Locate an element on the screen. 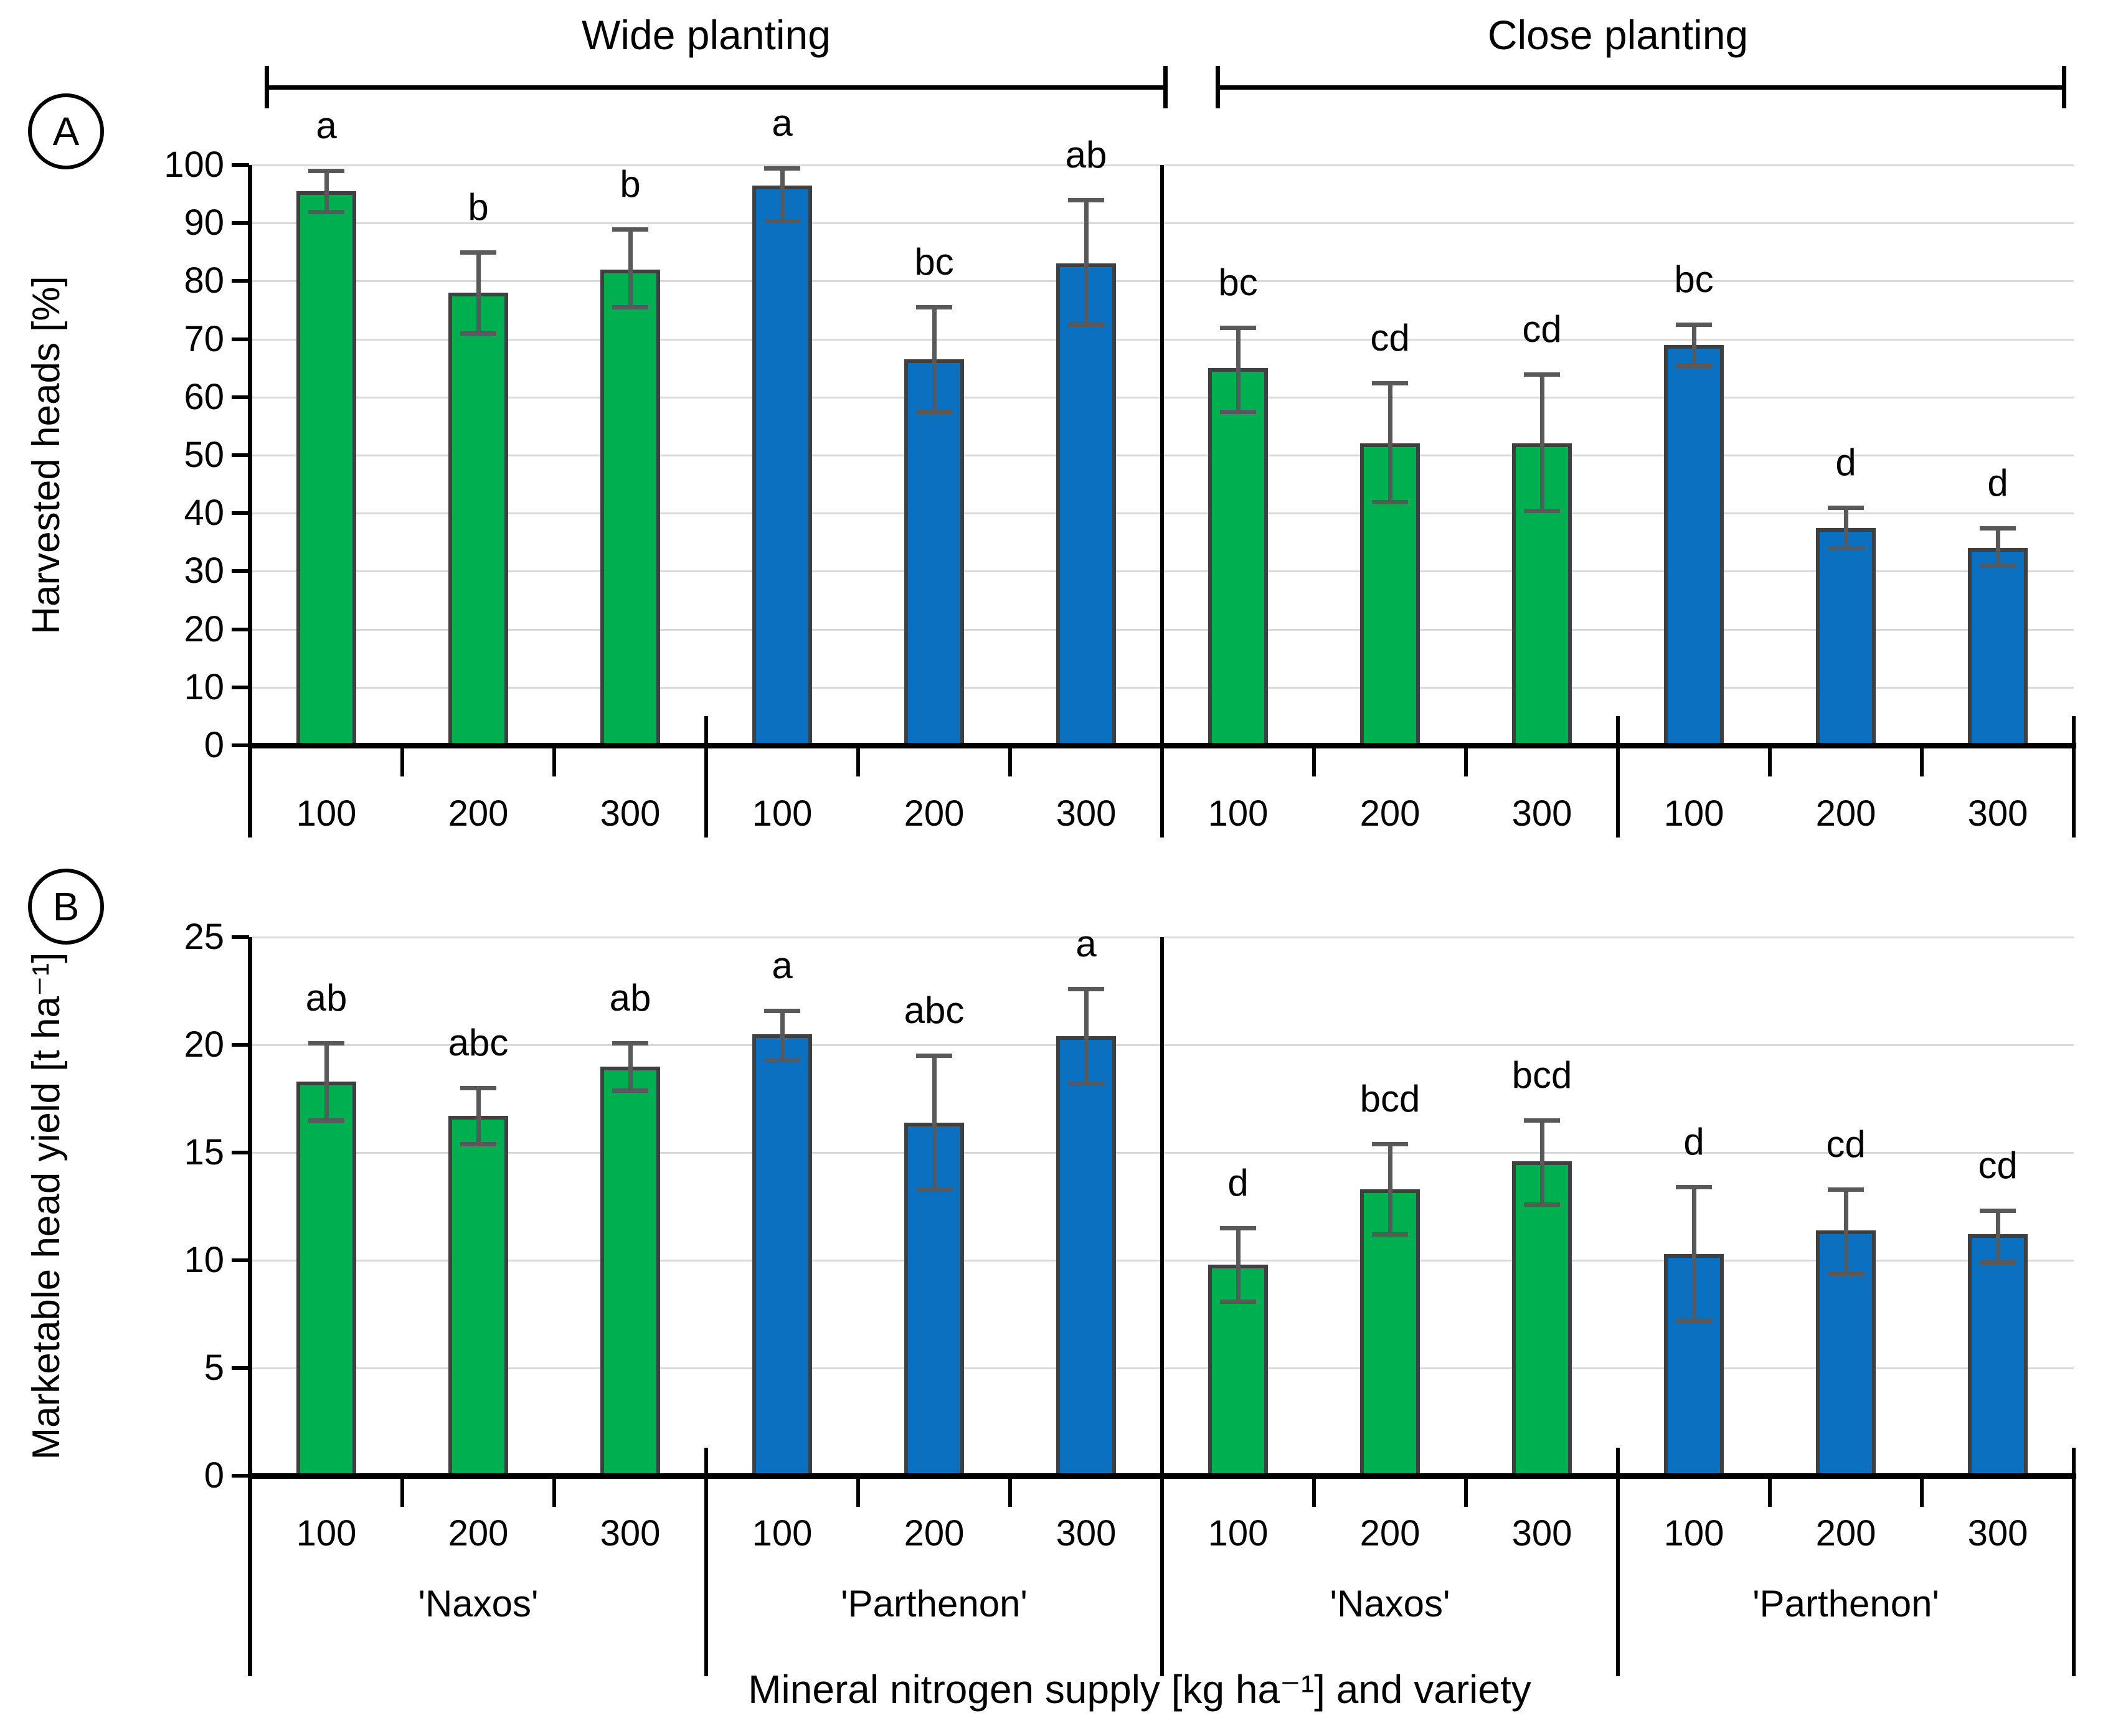 The width and height of the screenshot is (2113, 1736). significance-label: a is located at coordinates (1086, 944).